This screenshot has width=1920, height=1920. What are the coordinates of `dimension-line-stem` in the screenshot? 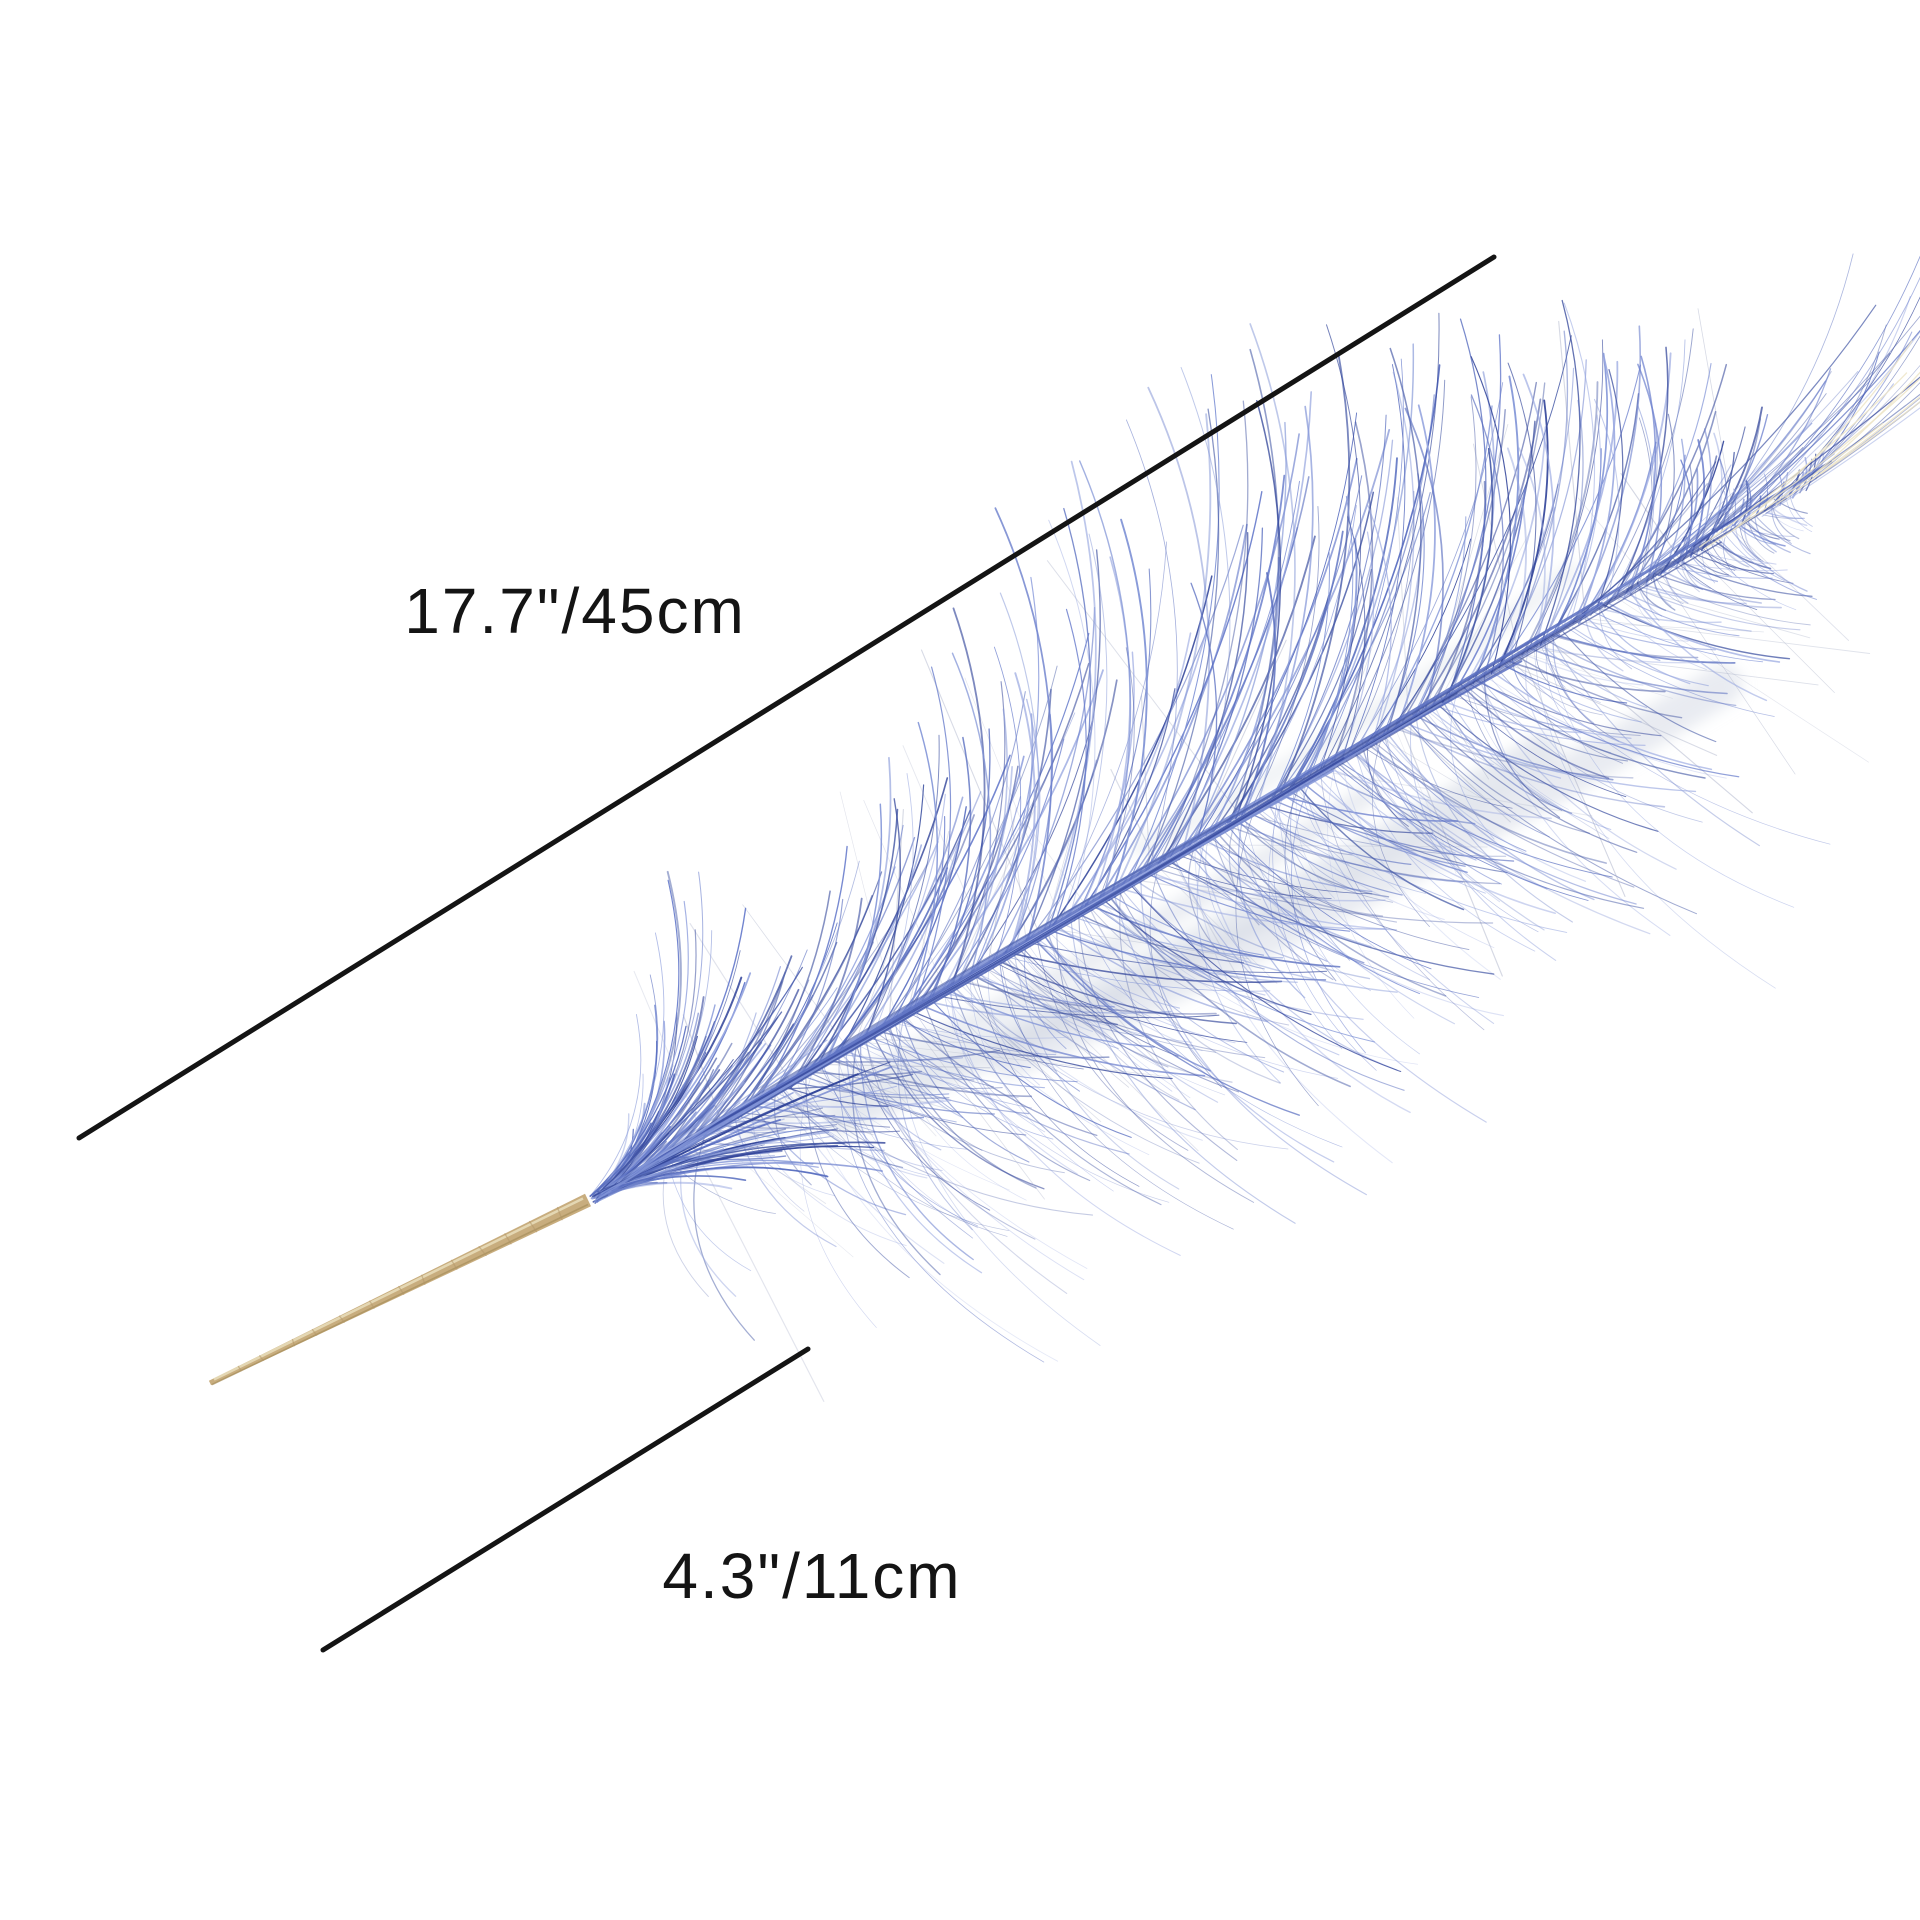 It's located at (565, 1499).